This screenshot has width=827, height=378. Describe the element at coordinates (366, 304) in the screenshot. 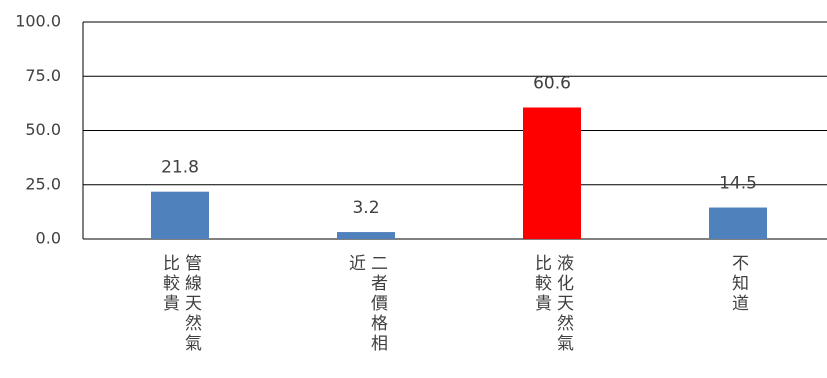

I see `x-tick-label: 二者價格相近` at that location.